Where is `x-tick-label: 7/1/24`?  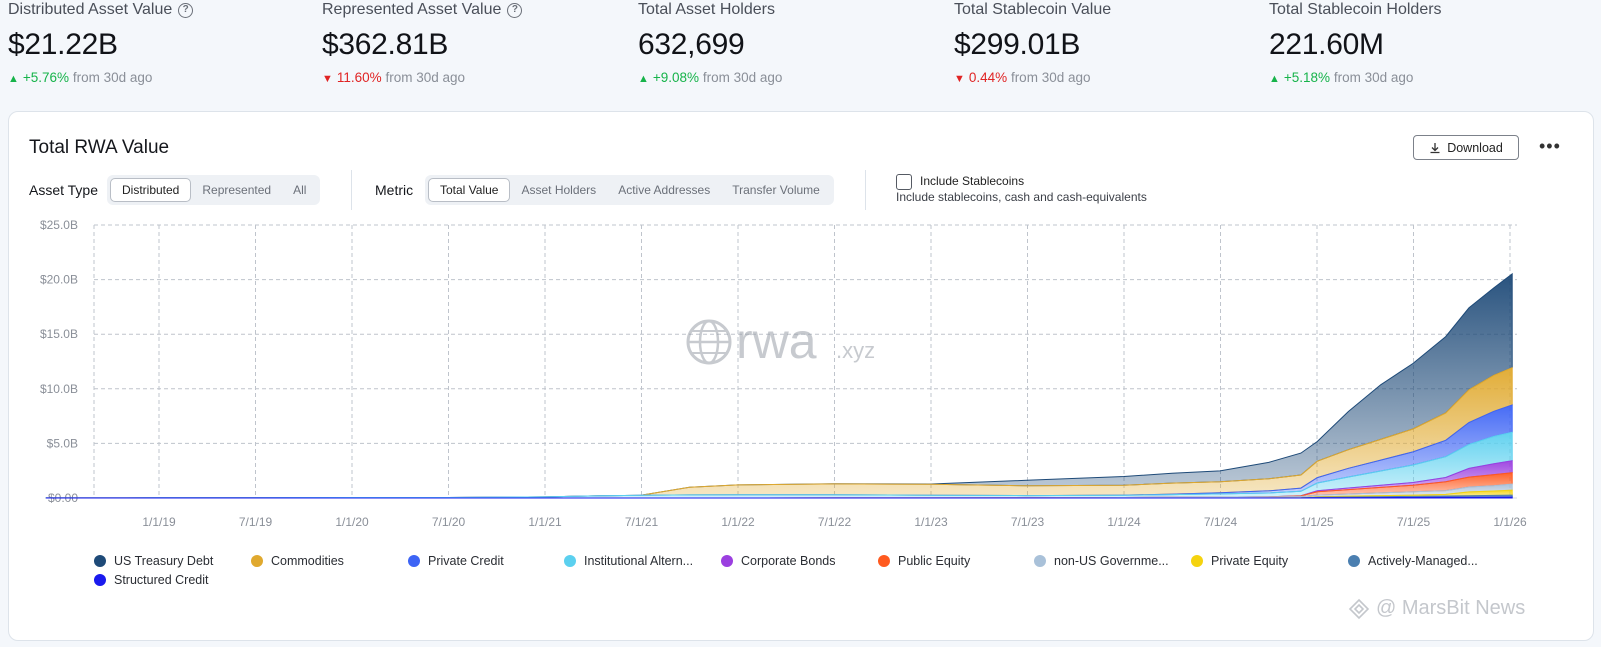 x-tick-label: 7/1/24 is located at coordinates (1221, 522).